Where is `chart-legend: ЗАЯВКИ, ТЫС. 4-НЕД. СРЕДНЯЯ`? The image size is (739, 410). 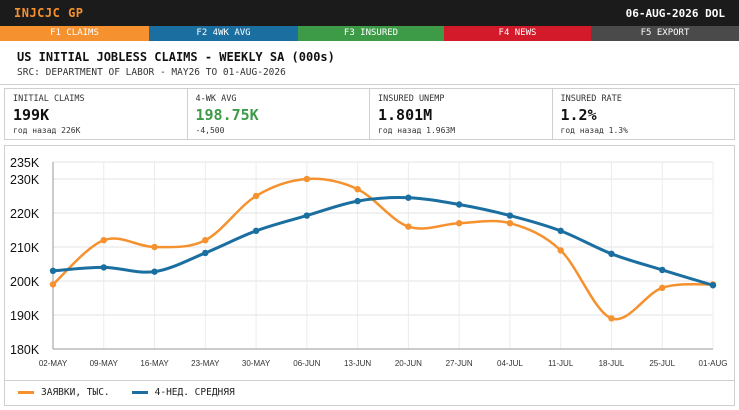 chart-legend: ЗАЯВКИ, ТЫС. 4-НЕД. СРЕДНЯЯ is located at coordinates (369, 392).